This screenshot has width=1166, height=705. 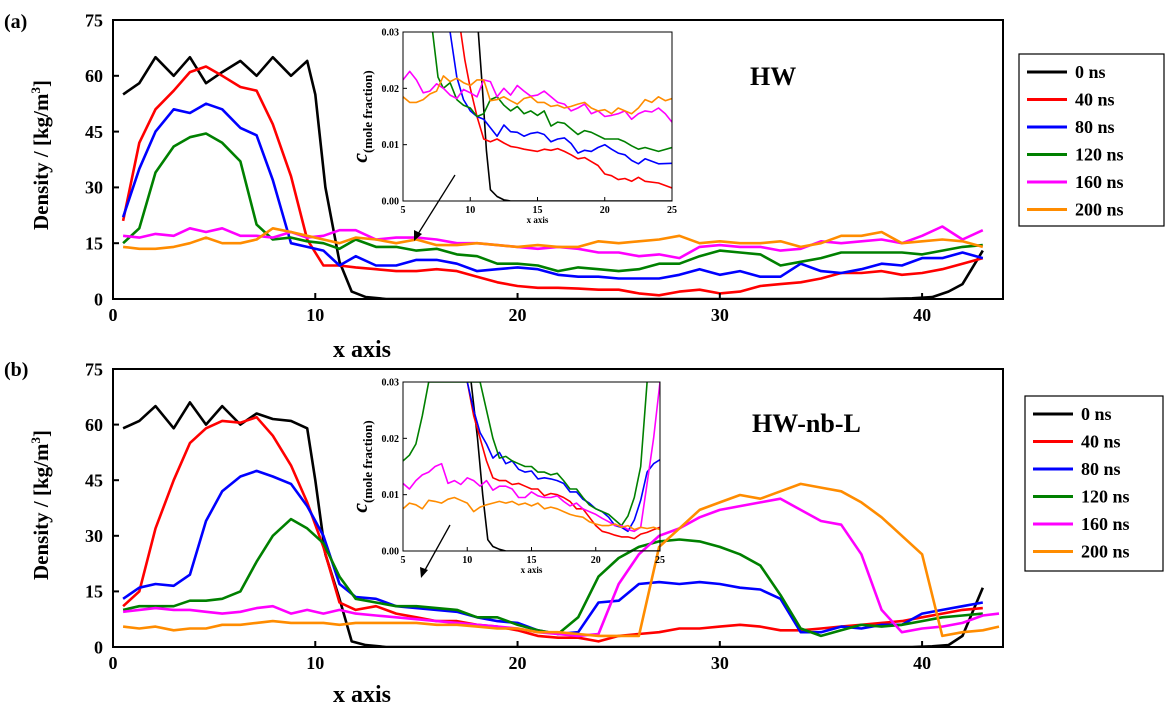 What do you see at coordinates (773, 76) in the screenshot?
I see `panel-name: HW` at bounding box center [773, 76].